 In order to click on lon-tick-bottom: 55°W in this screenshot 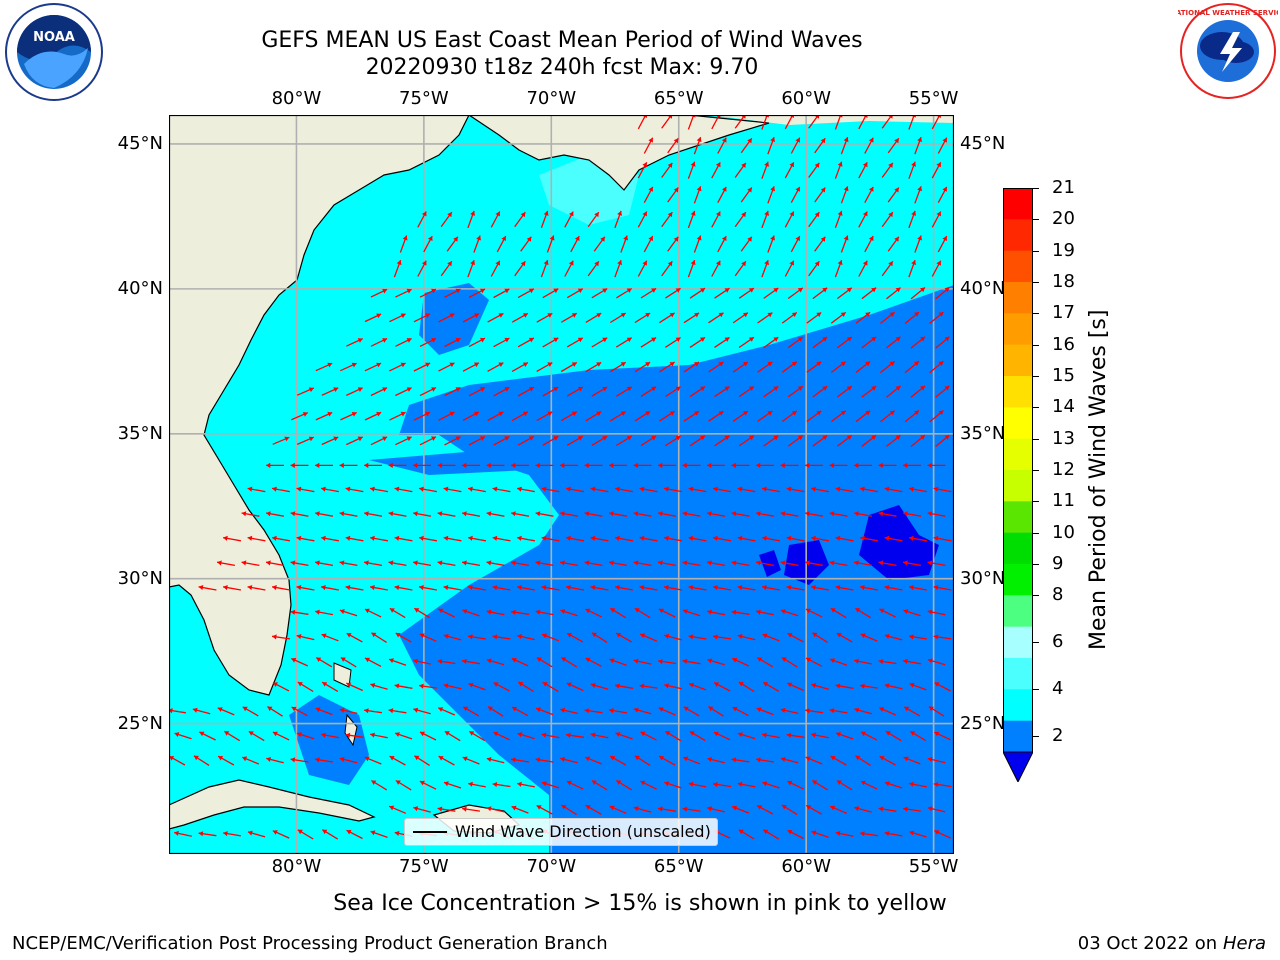, I will do `click(933, 866)`.